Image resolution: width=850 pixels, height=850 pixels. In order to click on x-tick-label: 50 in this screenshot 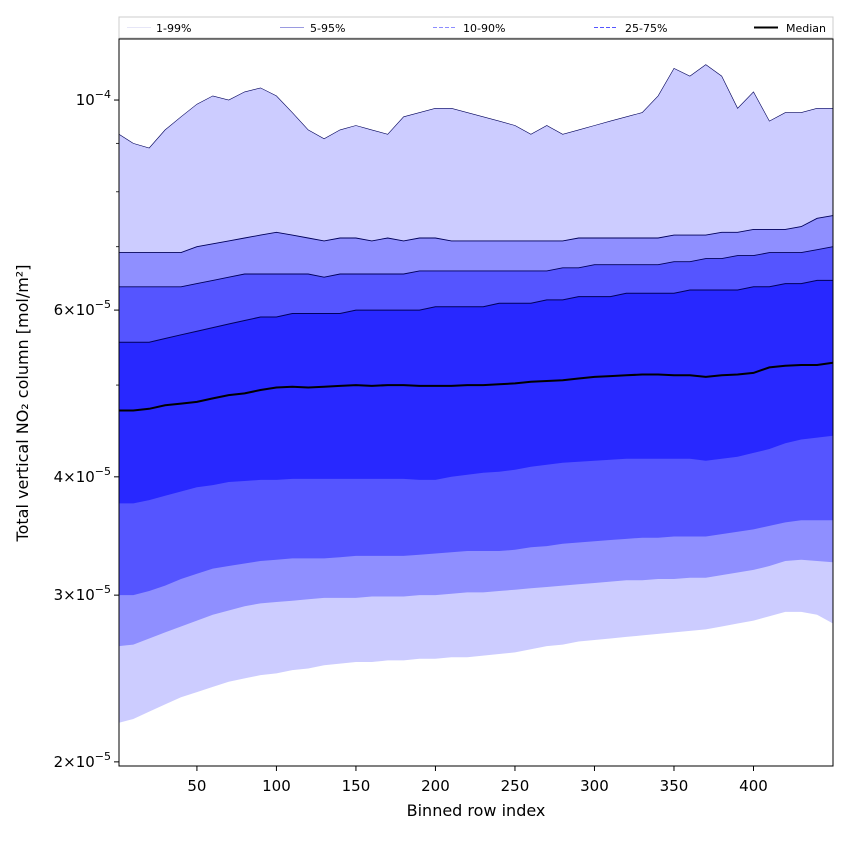, I will do `click(196, 786)`.